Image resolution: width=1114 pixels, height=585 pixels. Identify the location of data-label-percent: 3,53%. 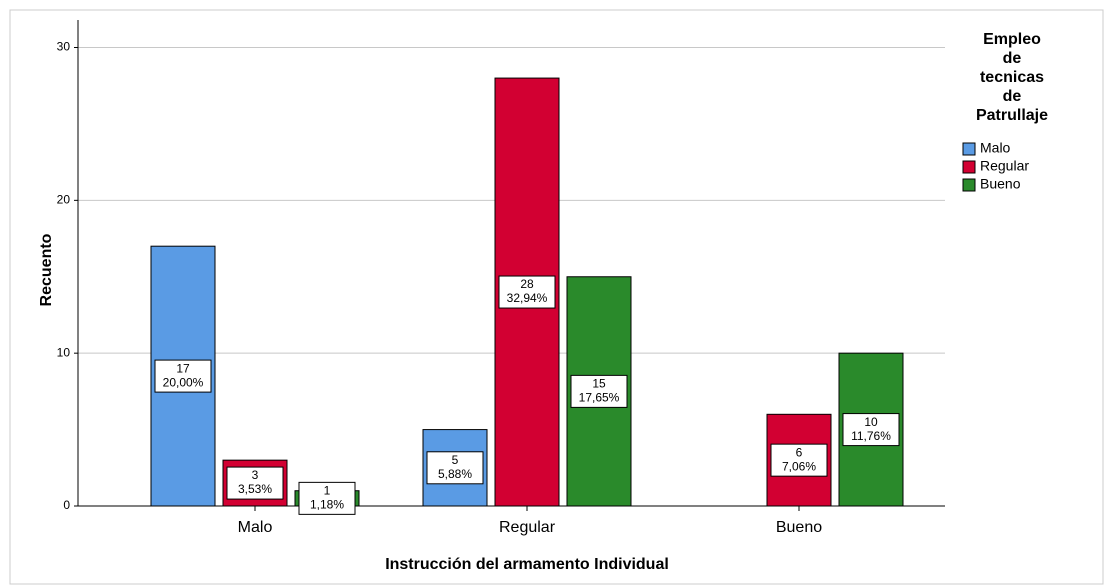
(255, 489).